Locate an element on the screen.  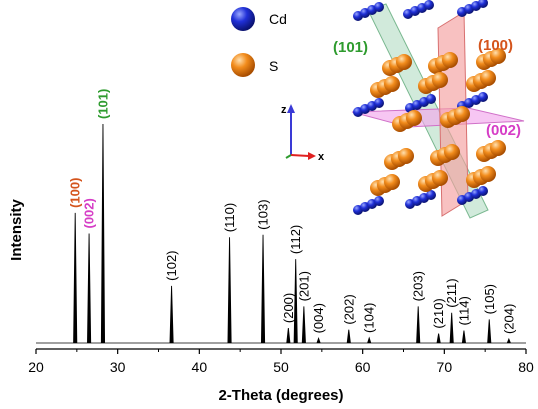
x-tick-label: 30 is located at coordinates (118, 367).